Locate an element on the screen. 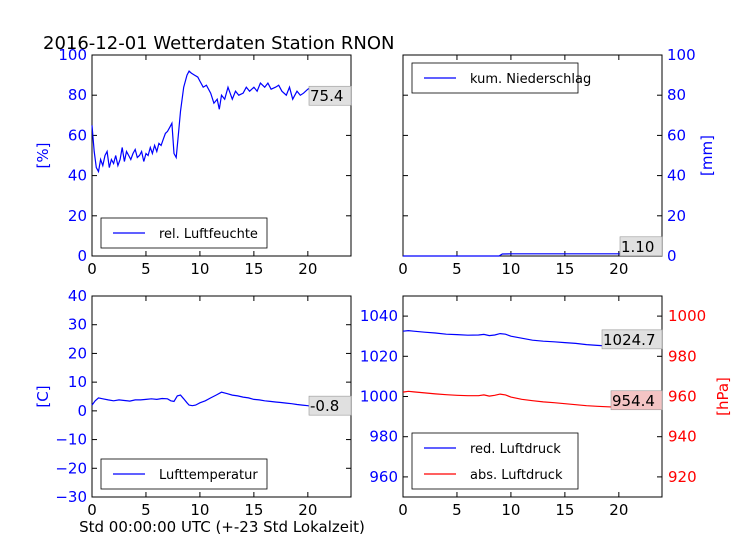 The image size is (736, 552). y-tick-label-right: 940 is located at coordinates (682, 437).